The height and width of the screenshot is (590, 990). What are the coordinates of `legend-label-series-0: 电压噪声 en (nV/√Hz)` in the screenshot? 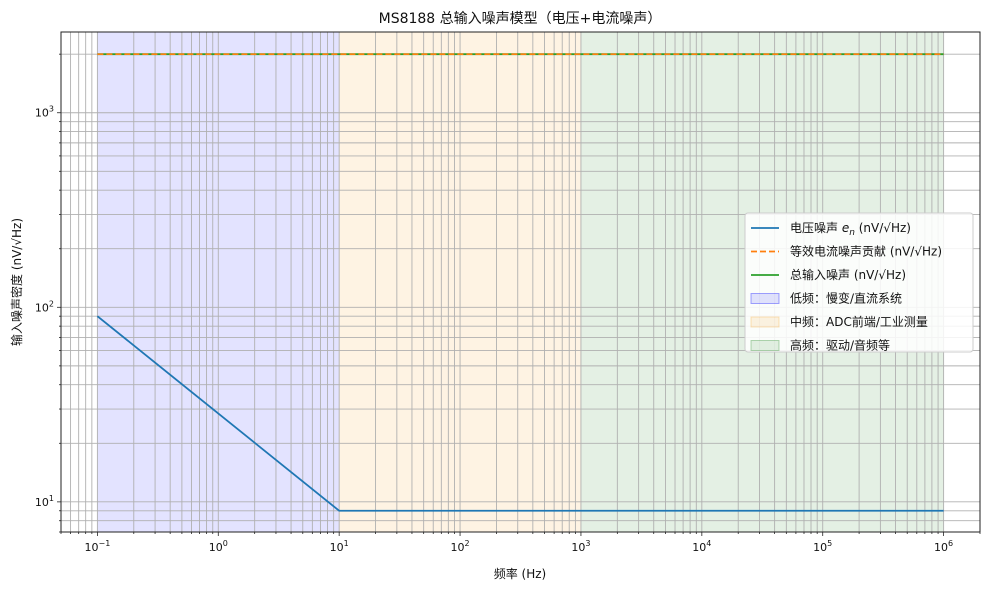 It's located at (850, 229).